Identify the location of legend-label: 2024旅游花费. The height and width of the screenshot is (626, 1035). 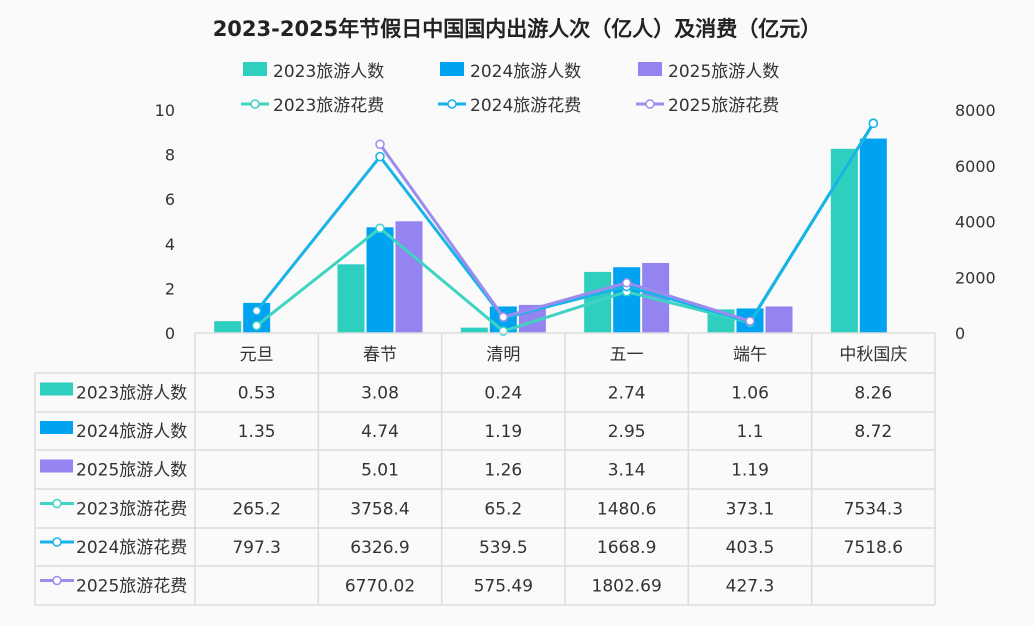
(525, 106).